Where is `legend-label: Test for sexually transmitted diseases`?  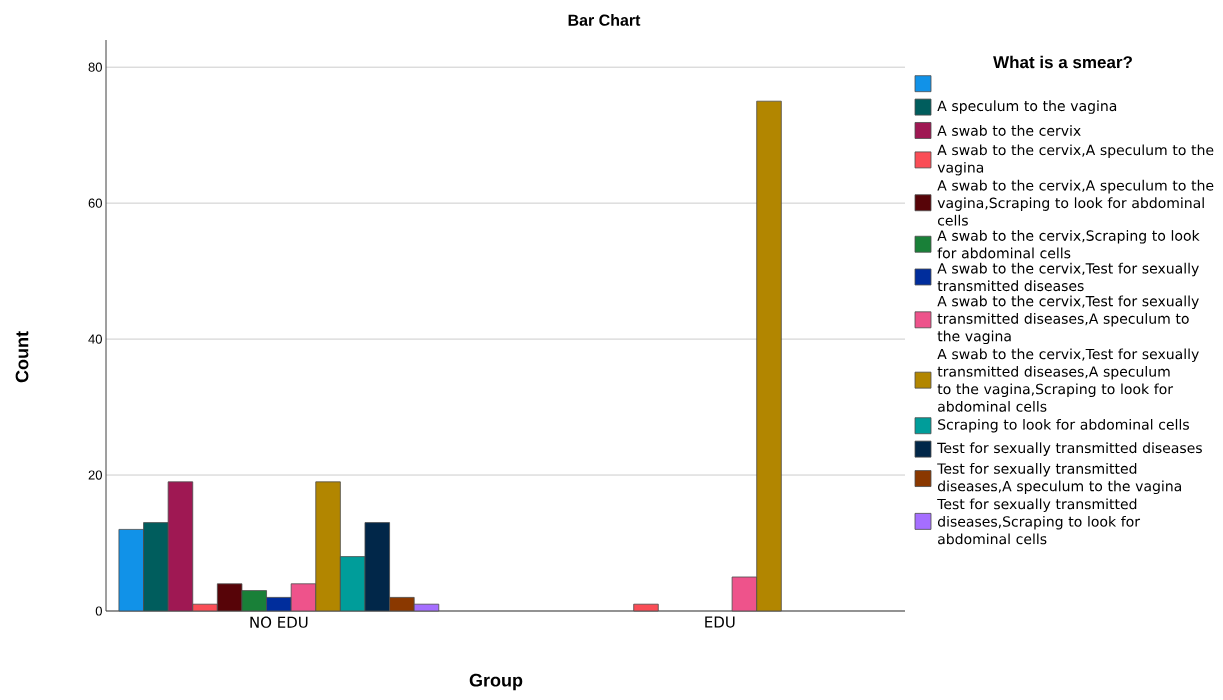 legend-label: Test for sexually transmitted diseases is located at coordinates (1069, 449).